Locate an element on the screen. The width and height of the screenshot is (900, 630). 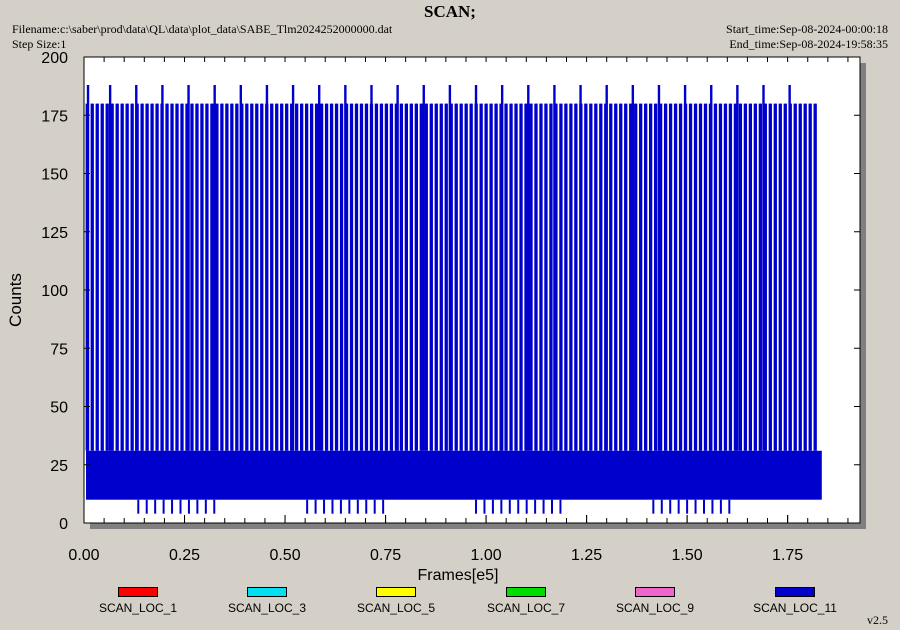
series-baseline-band is located at coordinates (454, 475).